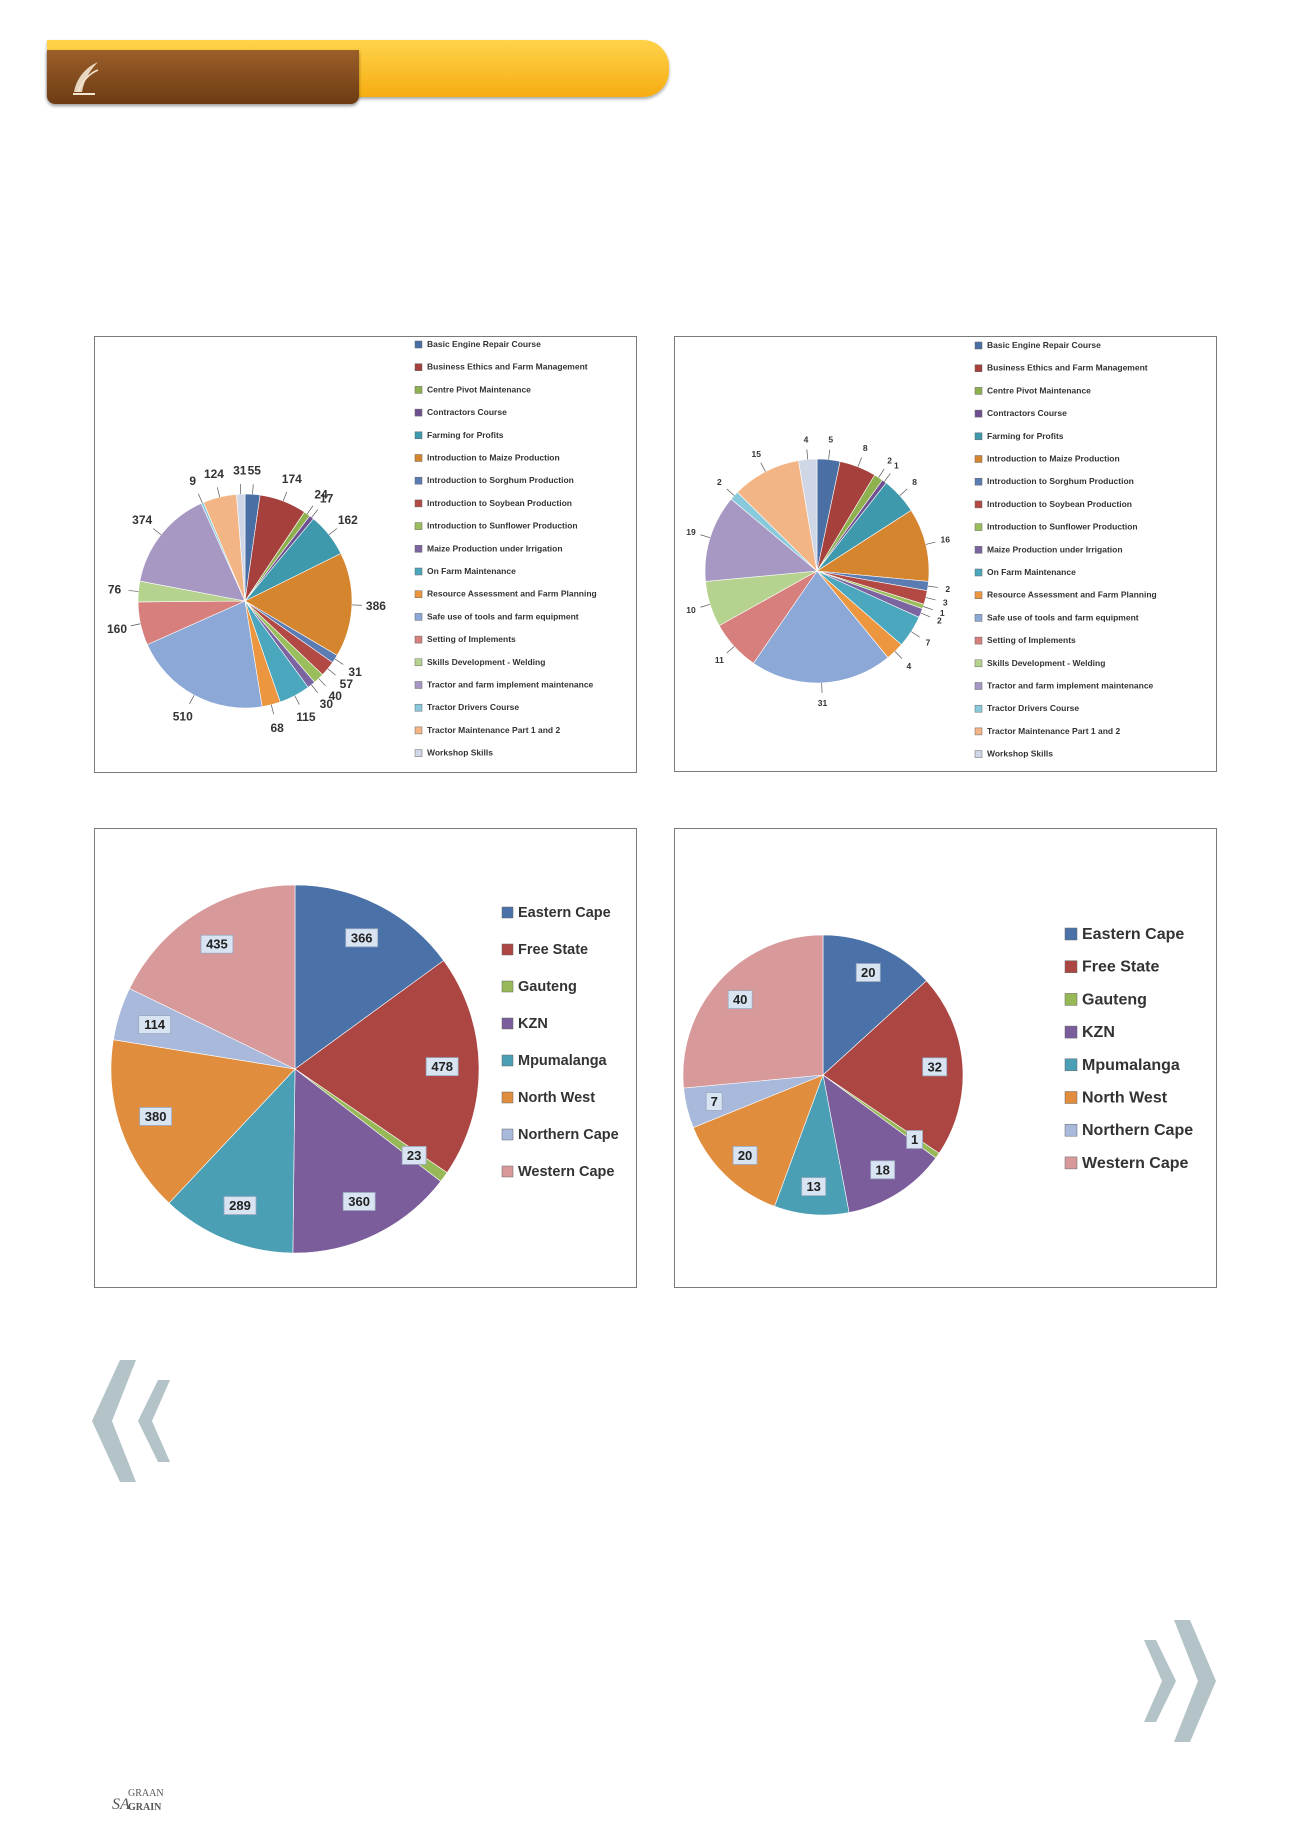 This screenshot has height=1839, width=1300. I want to click on data-label: 32, so click(934, 1066).